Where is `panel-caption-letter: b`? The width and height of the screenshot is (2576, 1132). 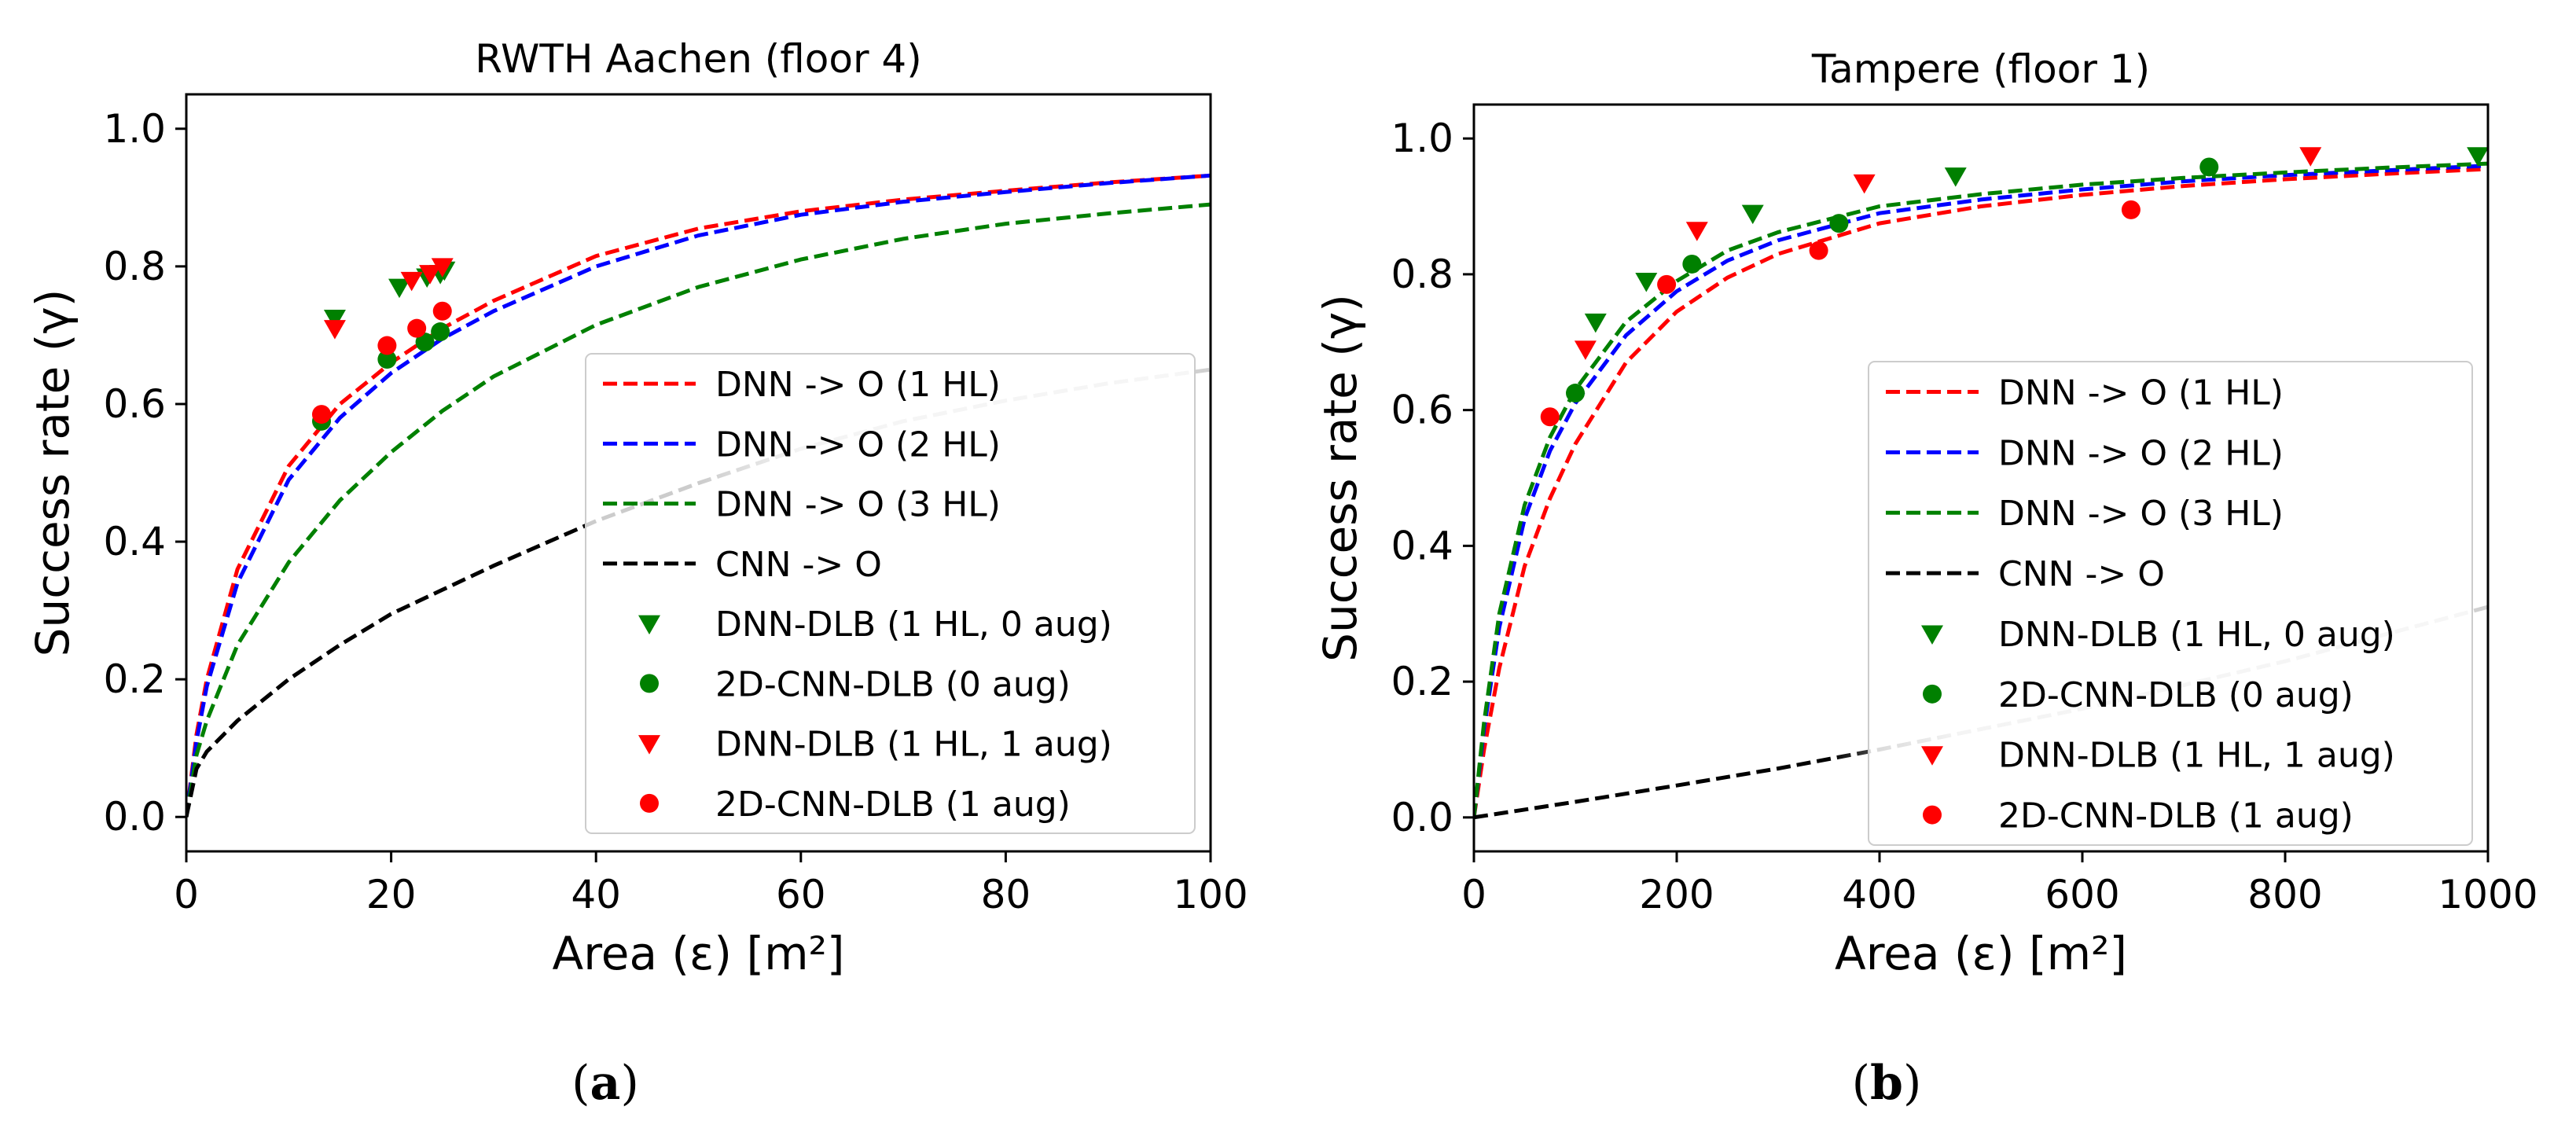 panel-caption-letter: b is located at coordinates (1886, 1083).